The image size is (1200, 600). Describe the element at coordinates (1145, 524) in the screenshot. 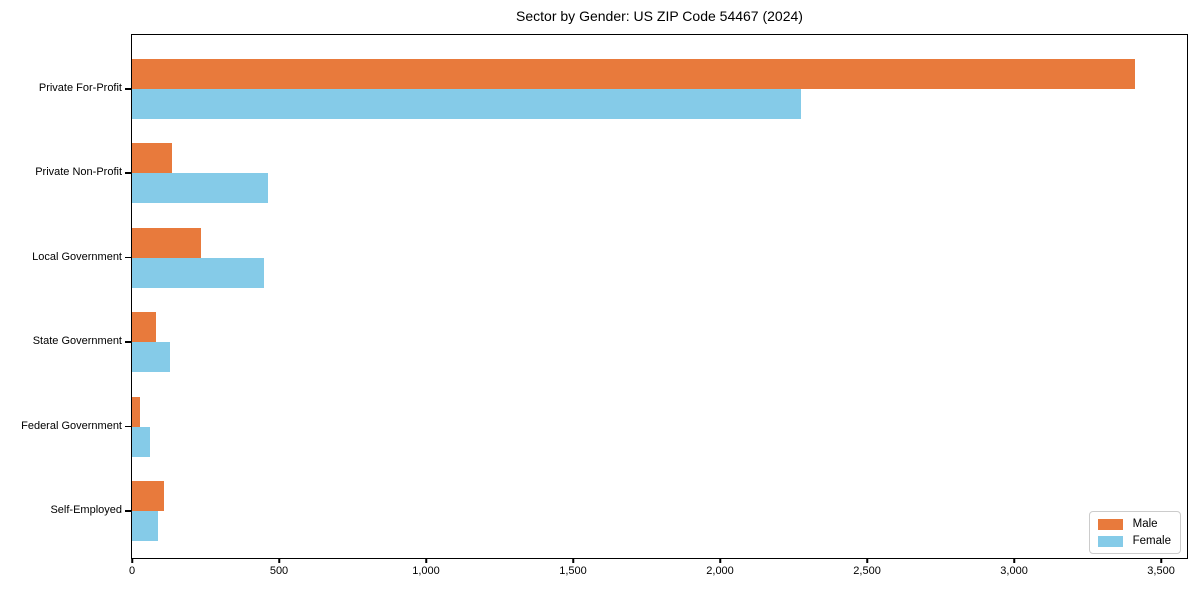

I see `legend-label-male: Male` at that location.